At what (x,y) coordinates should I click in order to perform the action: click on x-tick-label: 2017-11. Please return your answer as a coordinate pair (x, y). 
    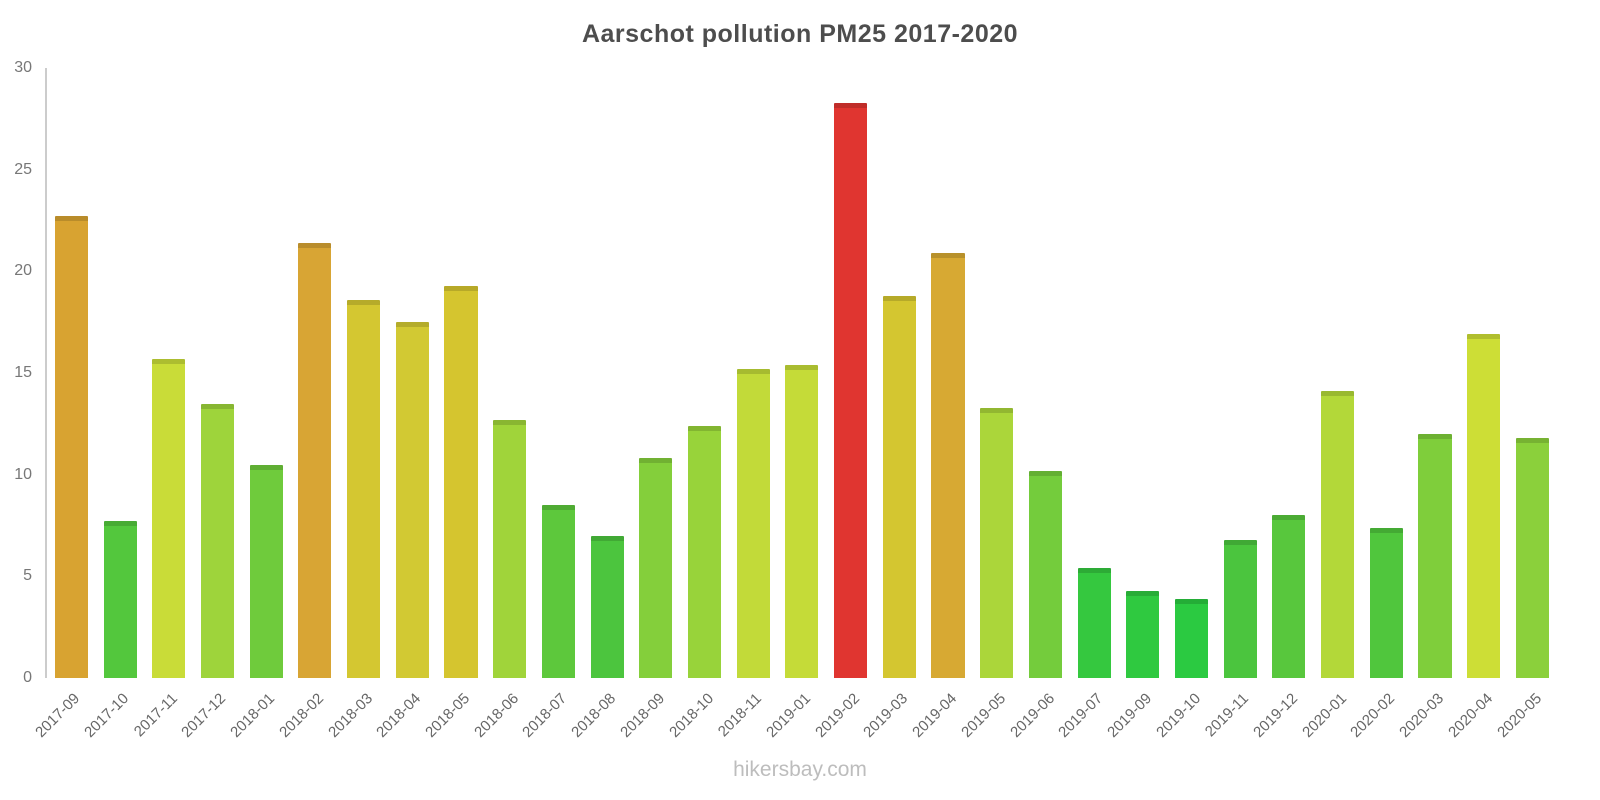
    Looking at the image, I should click on (155, 715).